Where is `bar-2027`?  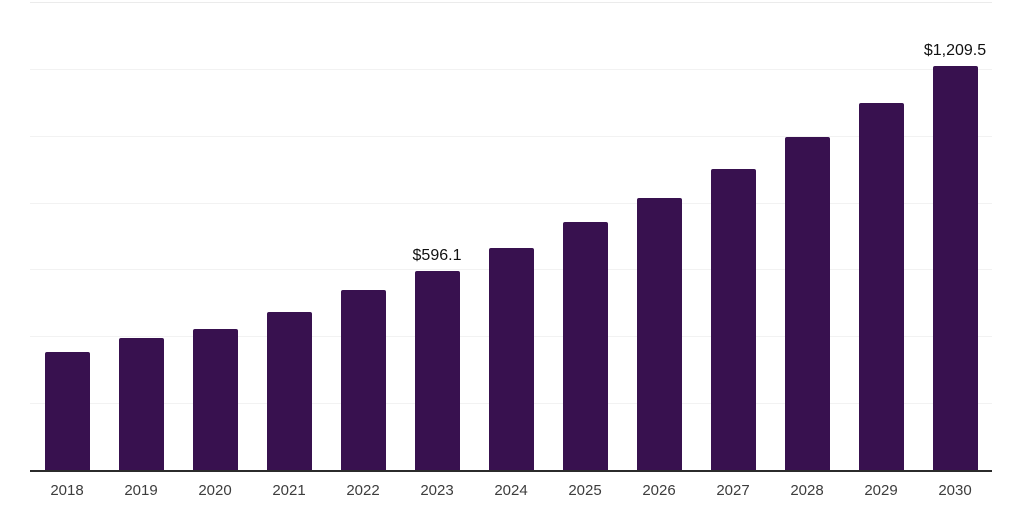
bar-2027 is located at coordinates (733, 319).